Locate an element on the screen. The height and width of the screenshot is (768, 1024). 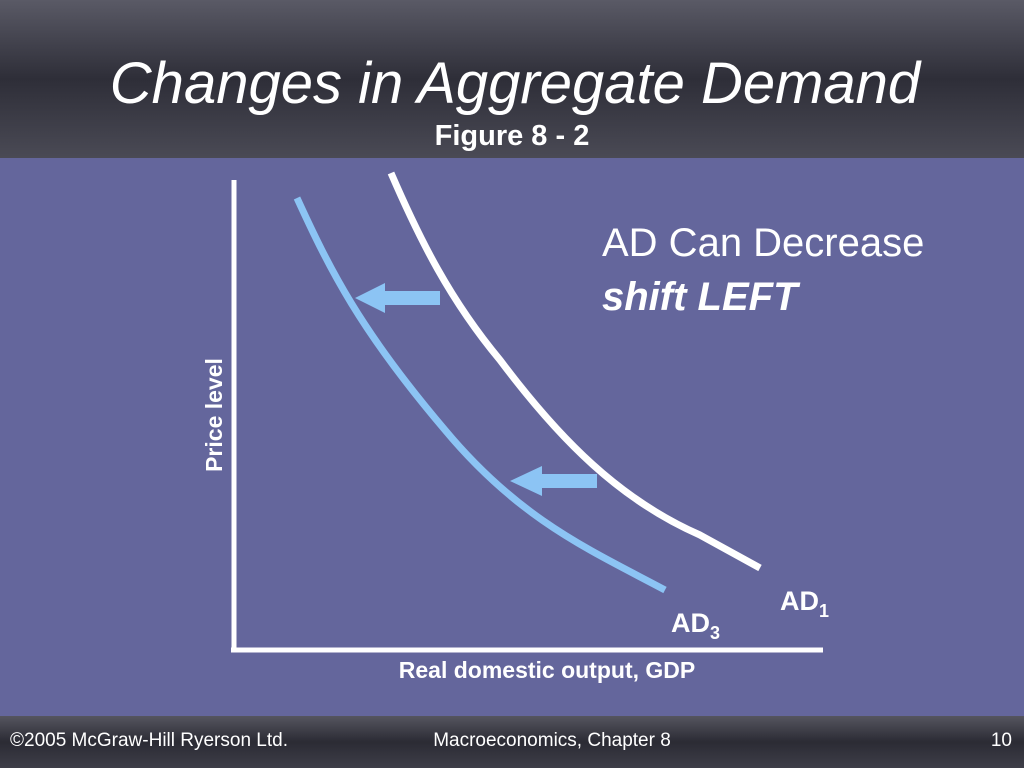
ad1-label: AD1 is located at coordinates (804, 603).